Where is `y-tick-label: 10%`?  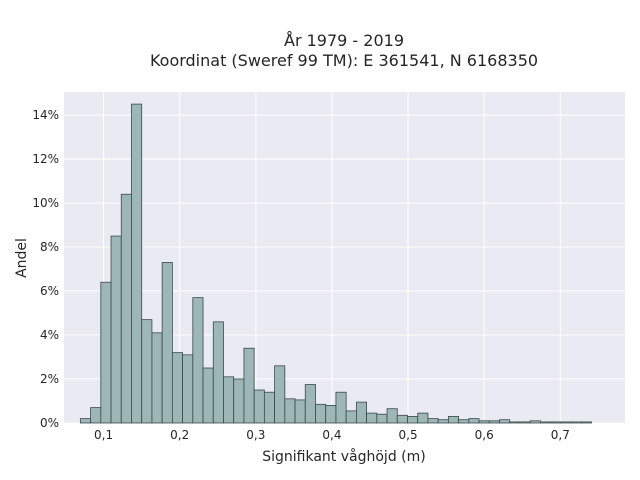 y-tick-label: 10% is located at coordinates (45, 203).